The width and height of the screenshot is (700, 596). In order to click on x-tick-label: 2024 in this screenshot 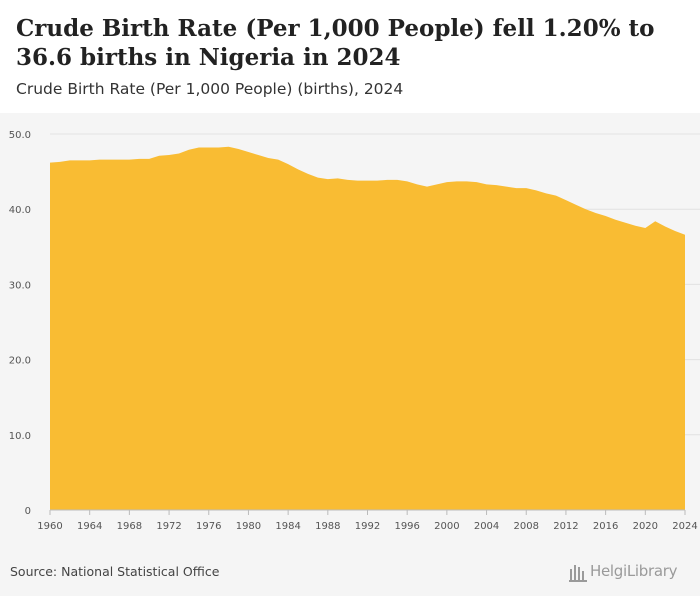, I will do `click(684, 526)`.